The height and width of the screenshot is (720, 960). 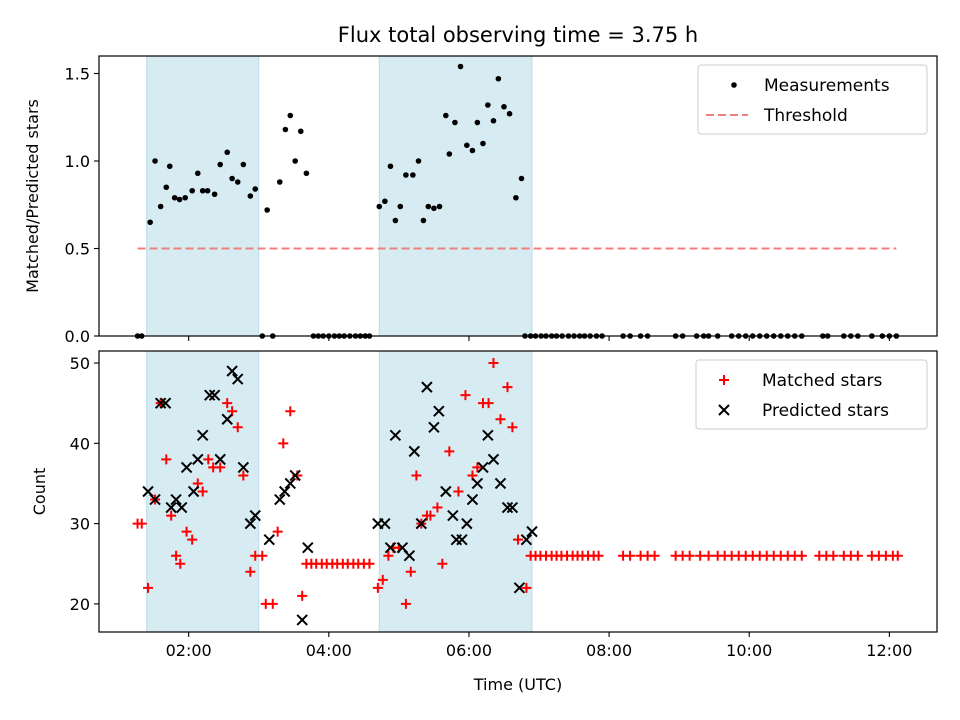 I want to click on y-tick-label: 0.0, so click(x=77, y=336).